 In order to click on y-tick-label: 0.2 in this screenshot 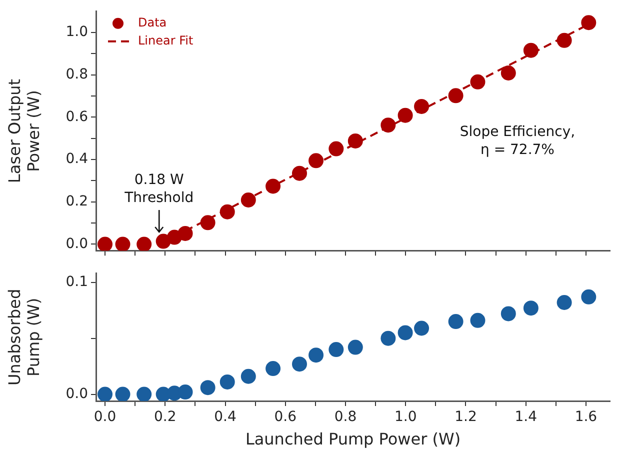, I will do `click(77, 202)`.